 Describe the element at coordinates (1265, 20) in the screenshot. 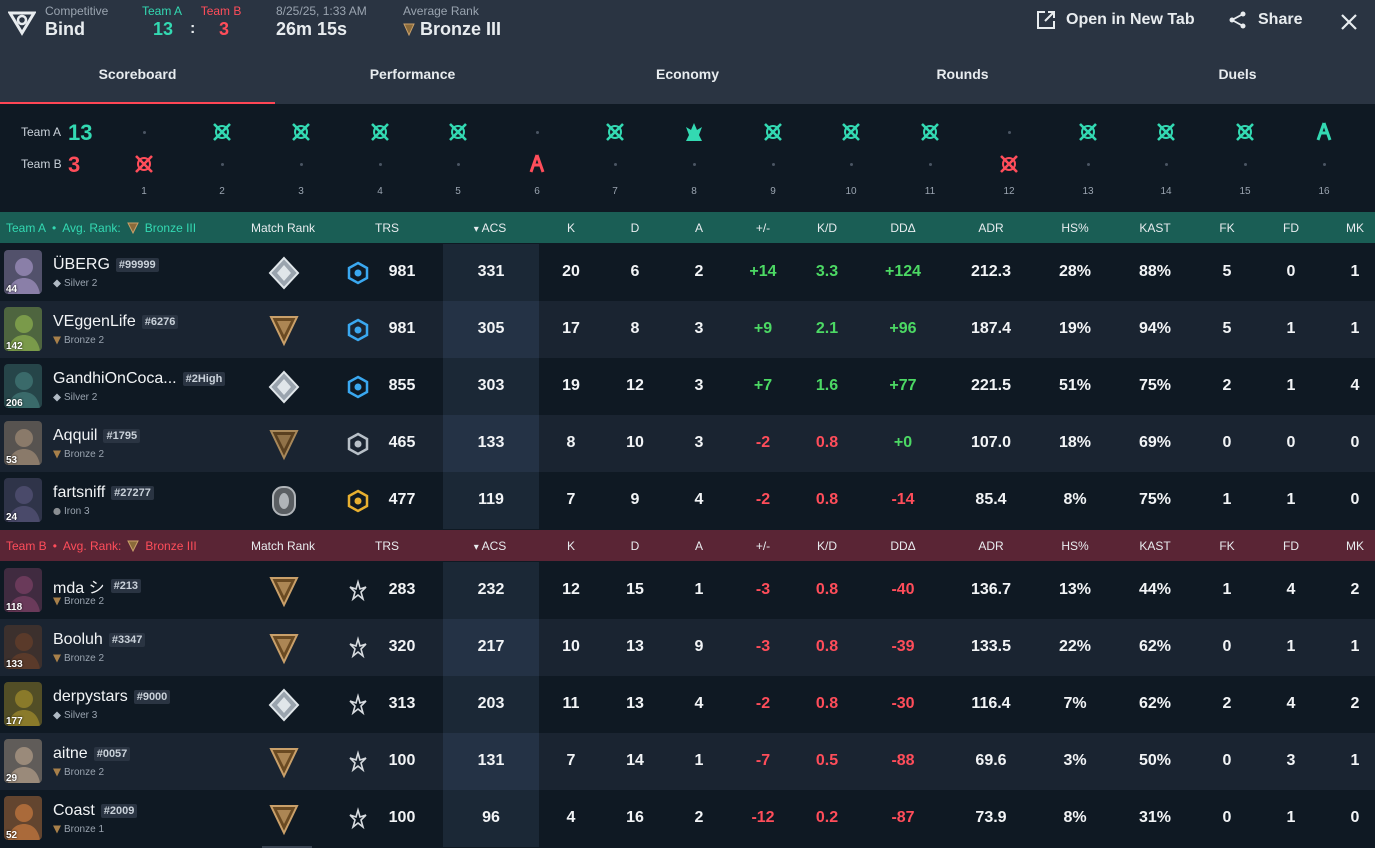

I see `share-button: Share` at that location.